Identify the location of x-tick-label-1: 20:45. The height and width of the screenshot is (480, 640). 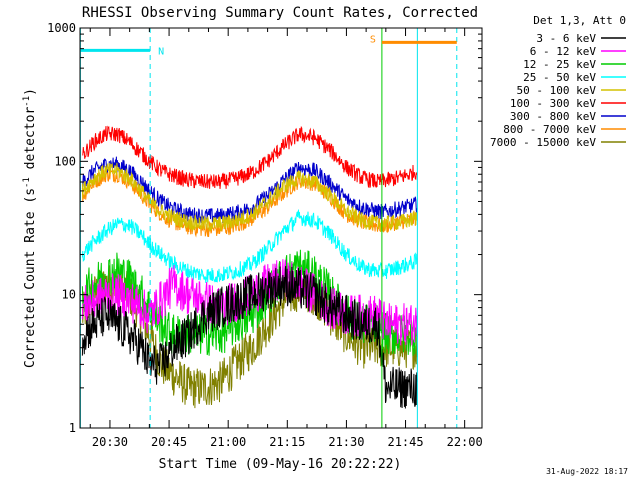
(169, 442).